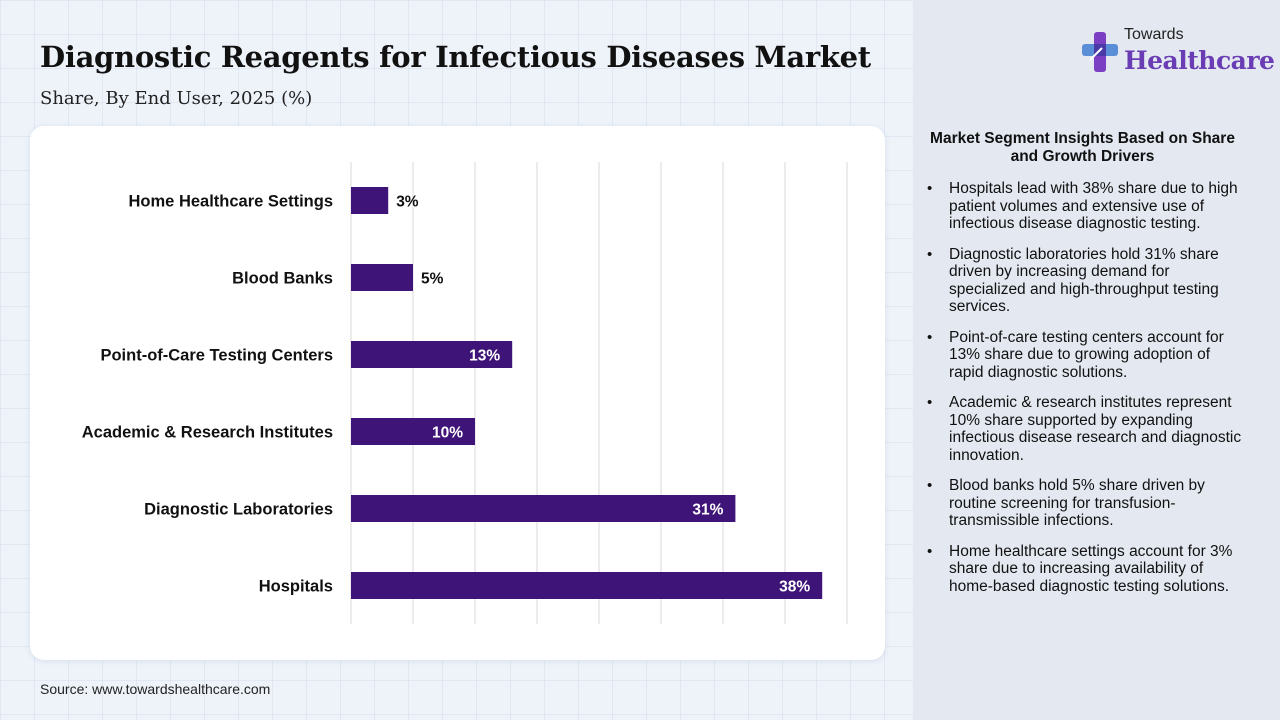 Image resolution: width=1280 pixels, height=720 pixels. What do you see at coordinates (1154, 34) in the screenshot?
I see `logo-text-top: Towards` at bounding box center [1154, 34].